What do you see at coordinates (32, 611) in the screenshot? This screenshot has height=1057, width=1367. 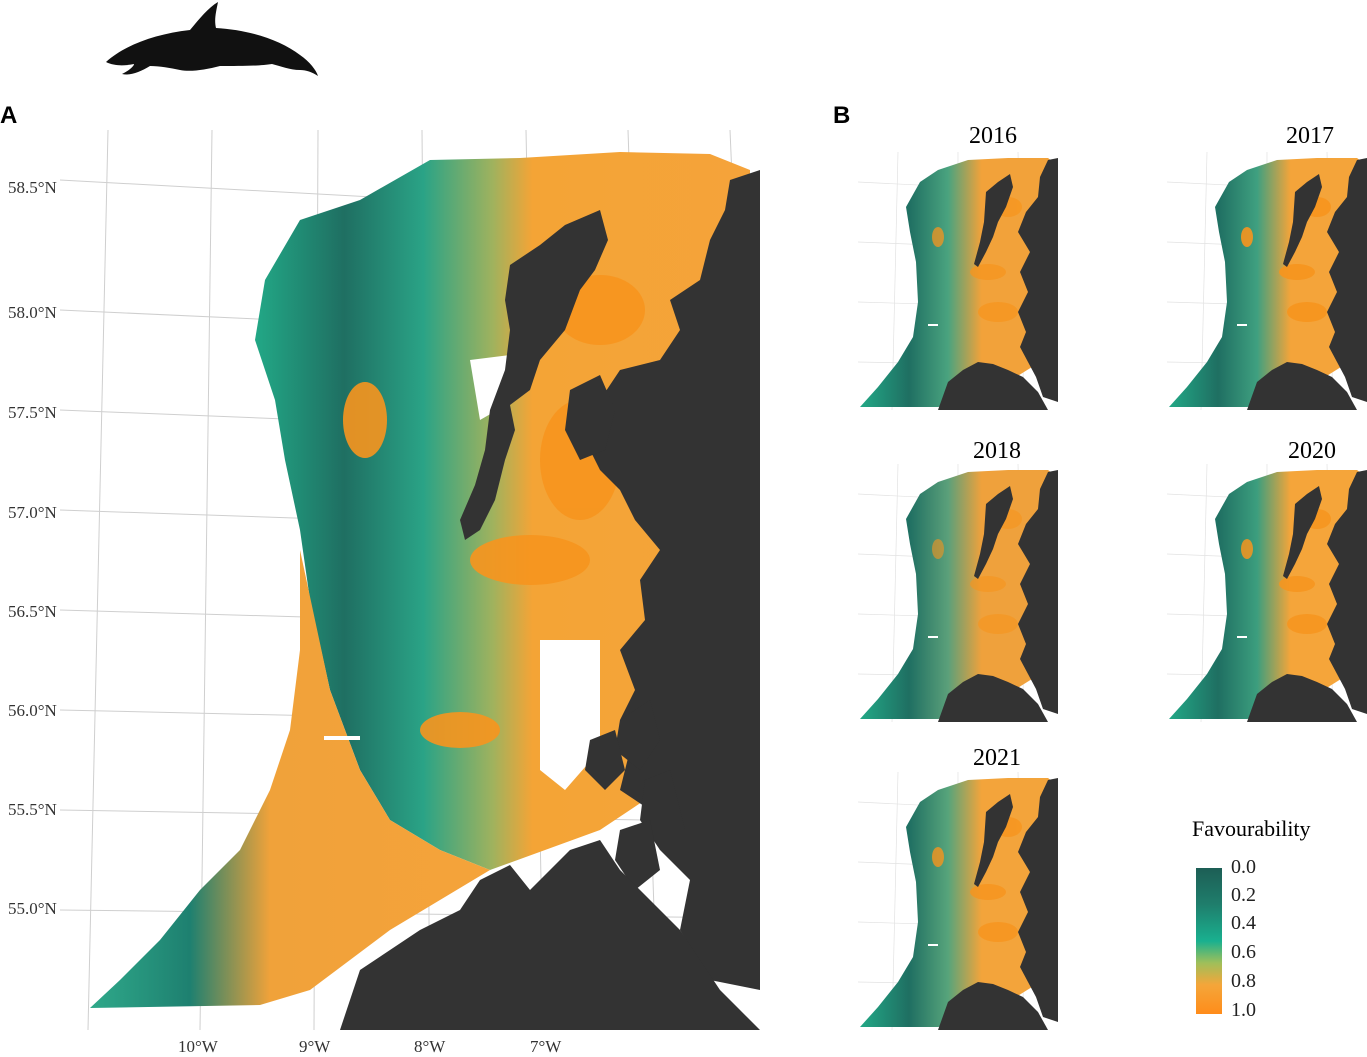 I see `lat-label-56-5: 56.5°N` at bounding box center [32, 611].